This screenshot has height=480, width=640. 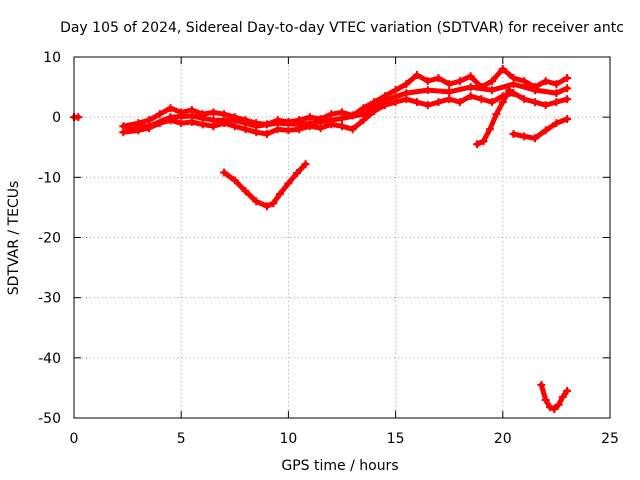 I want to click on series-dip-curve, so click(x=265, y=185).